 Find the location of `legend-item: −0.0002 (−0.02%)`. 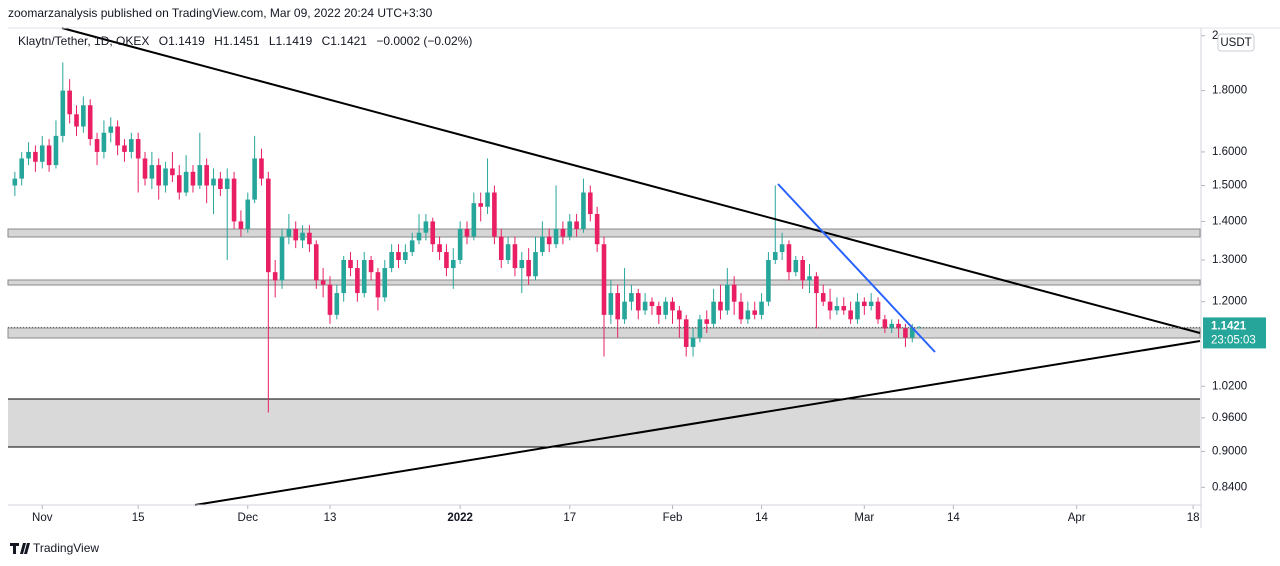

legend-item: −0.0002 (−0.02%) is located at coordinates (424, 41).